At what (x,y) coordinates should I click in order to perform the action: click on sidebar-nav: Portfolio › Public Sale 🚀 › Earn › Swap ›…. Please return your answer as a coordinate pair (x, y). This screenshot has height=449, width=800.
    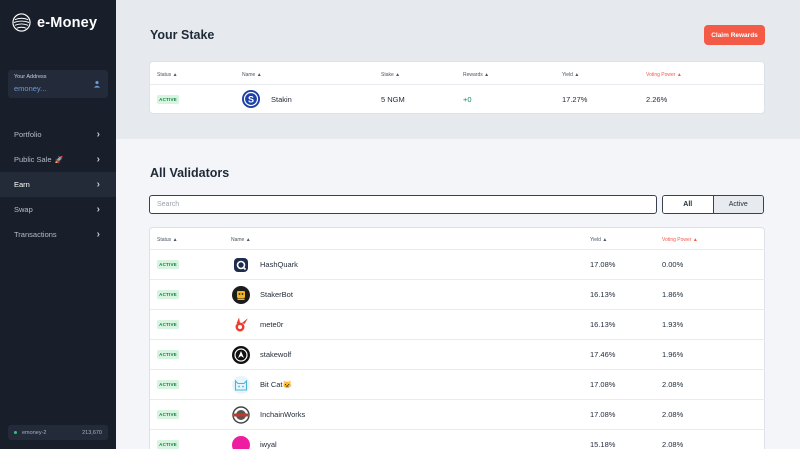
    Looking at the image, I should click on (58, 184).